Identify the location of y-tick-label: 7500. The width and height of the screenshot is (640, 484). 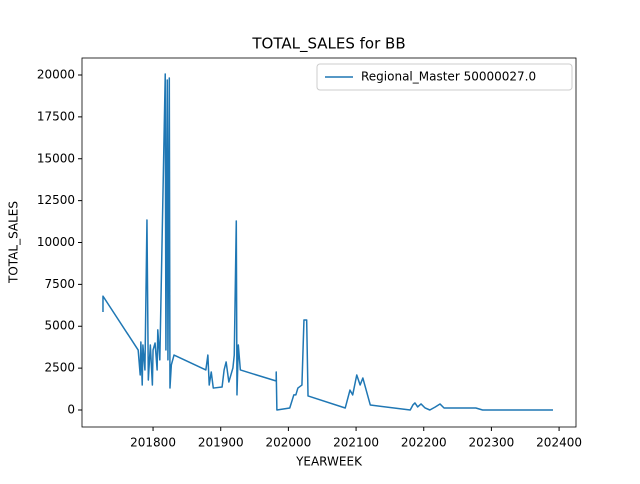
(59, 284).